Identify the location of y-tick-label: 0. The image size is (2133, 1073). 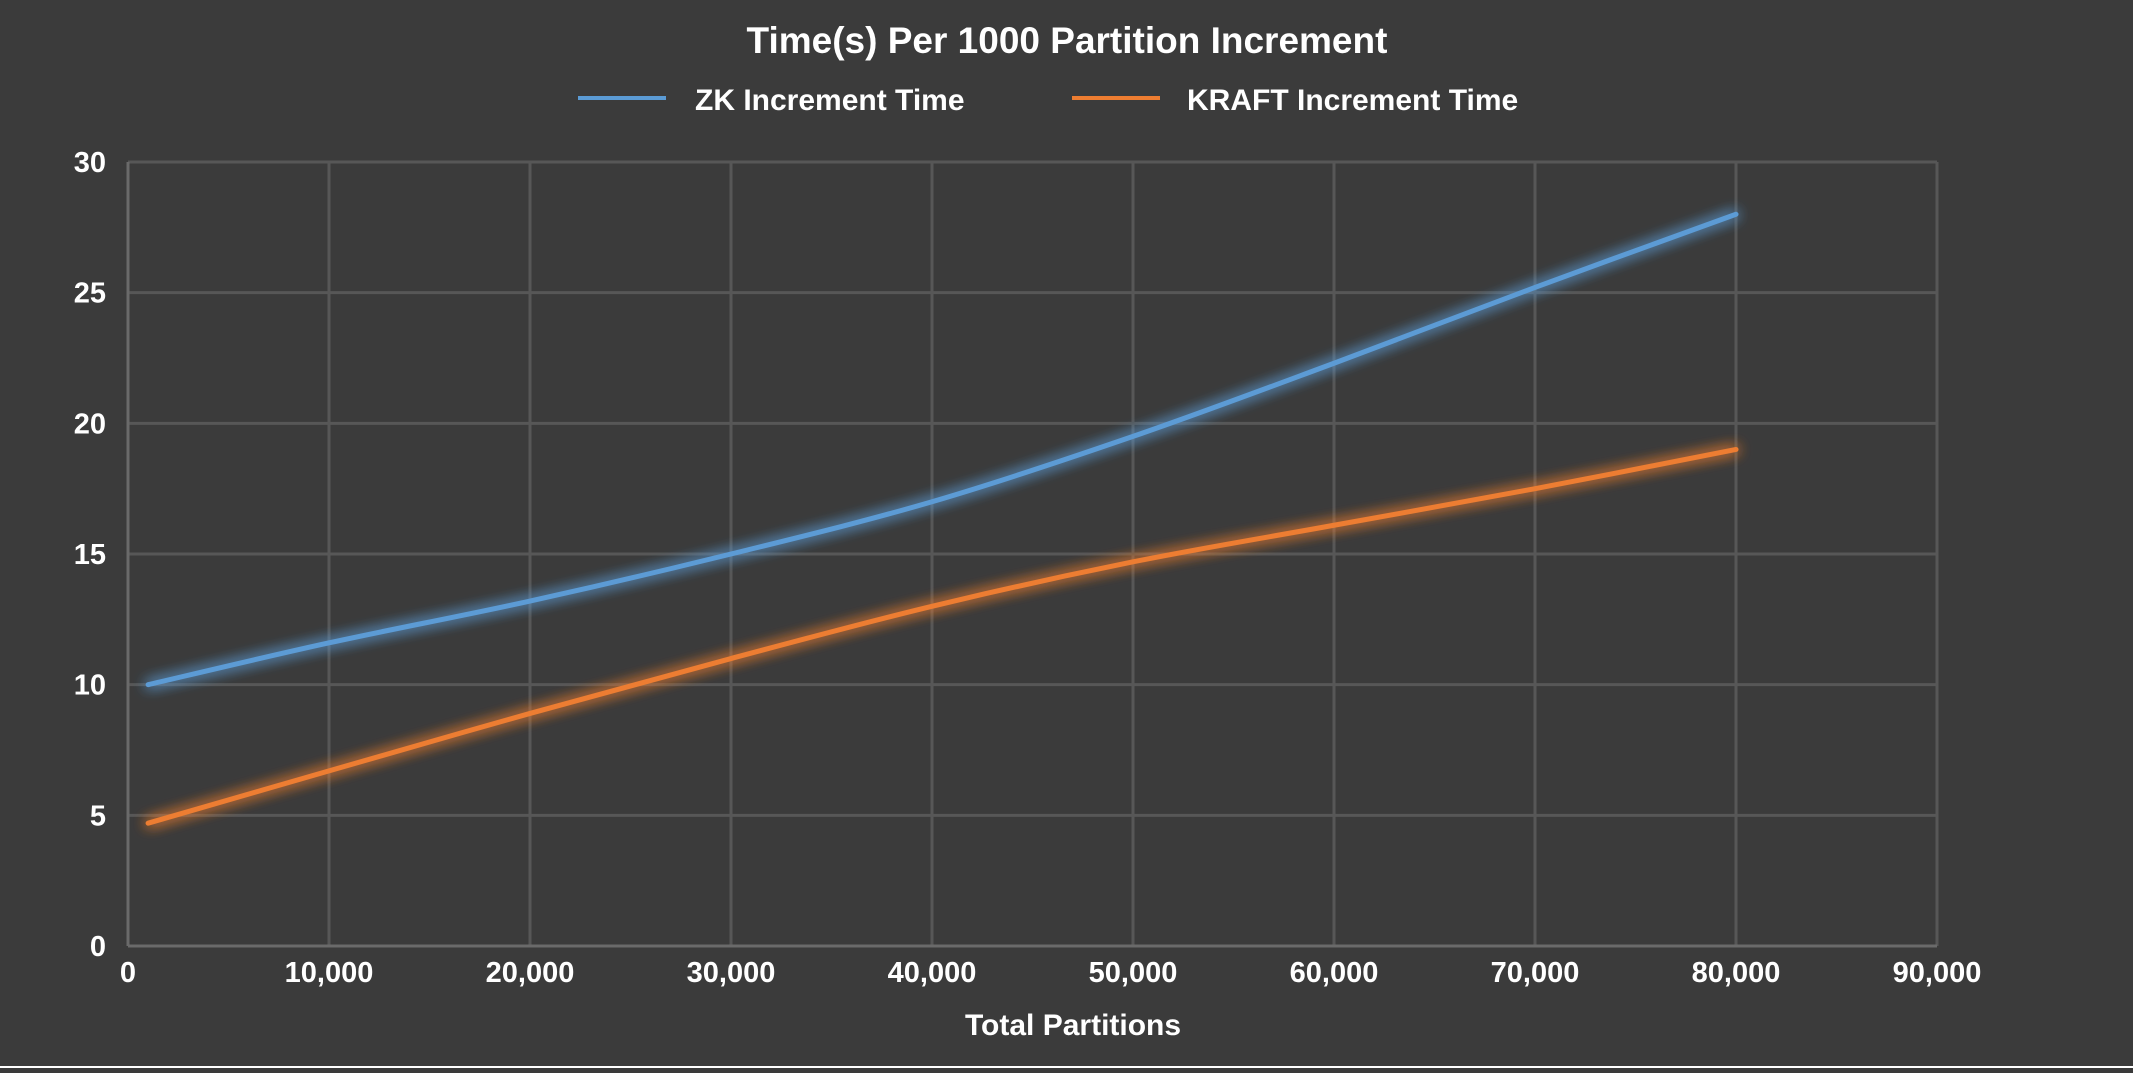
(98, 947).